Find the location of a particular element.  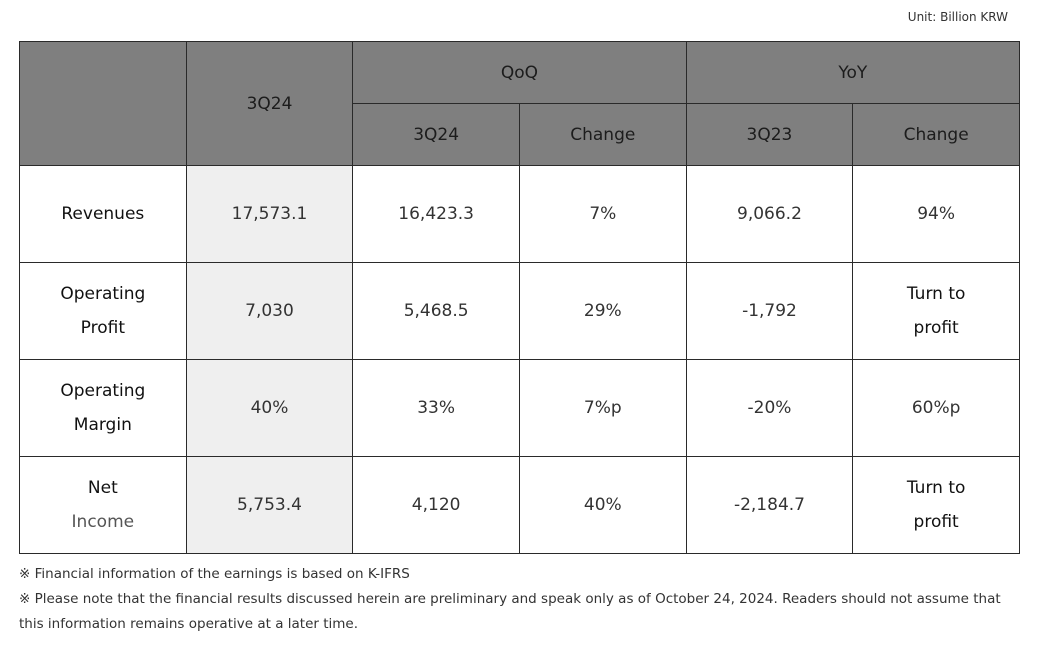

row-label-line1: Net is located at coordinates (102, 488).